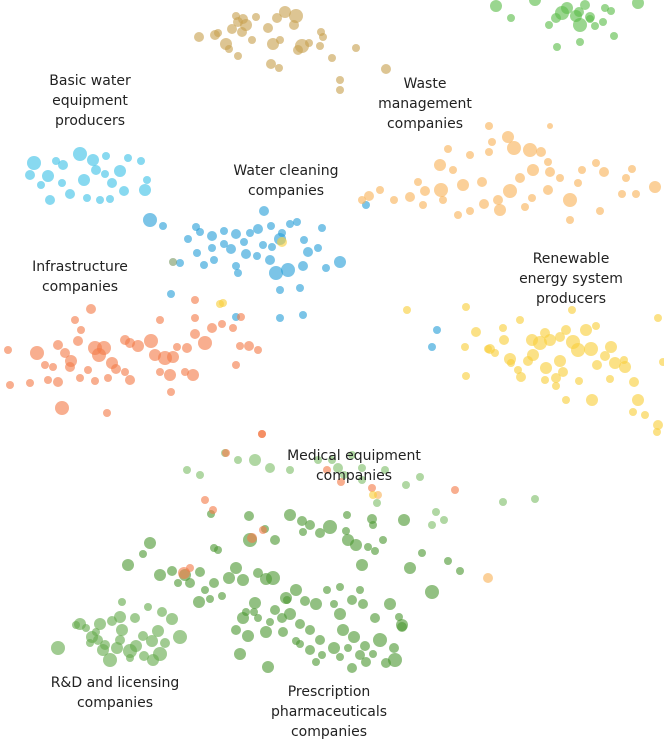 This screenshot has height=752, width=664. I want to click on cluster-label-waste-management-companies: Waste management companies, so click(425, 104).